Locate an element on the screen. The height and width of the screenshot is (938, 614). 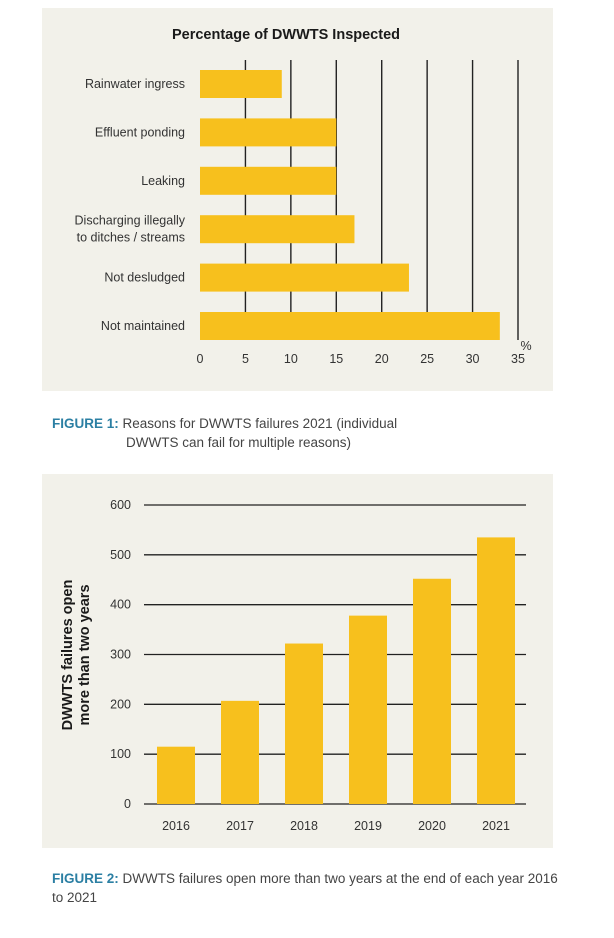
figure1-category-label: Leaking is located at coordinates (163, 181).